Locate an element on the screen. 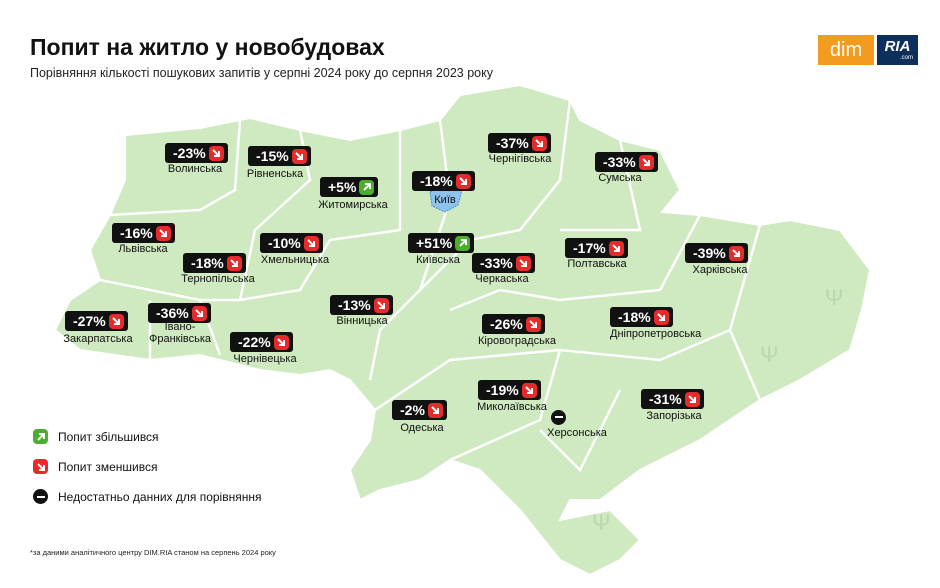 This screenshot has height=588, width=940. region-name: Волинська is located at coordinates (195, 169).